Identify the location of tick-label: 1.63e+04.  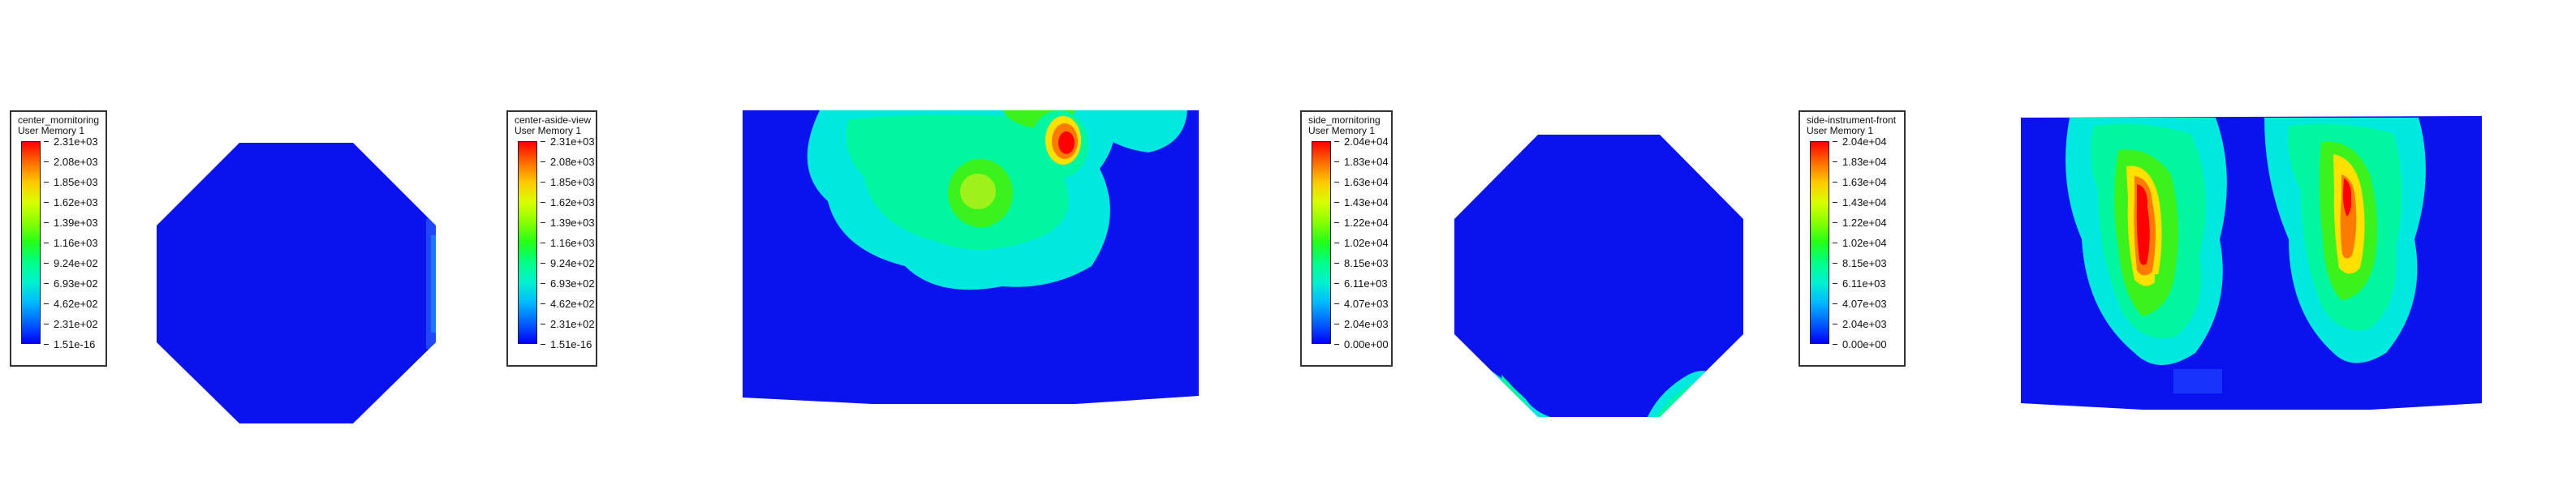
(1367, 181).